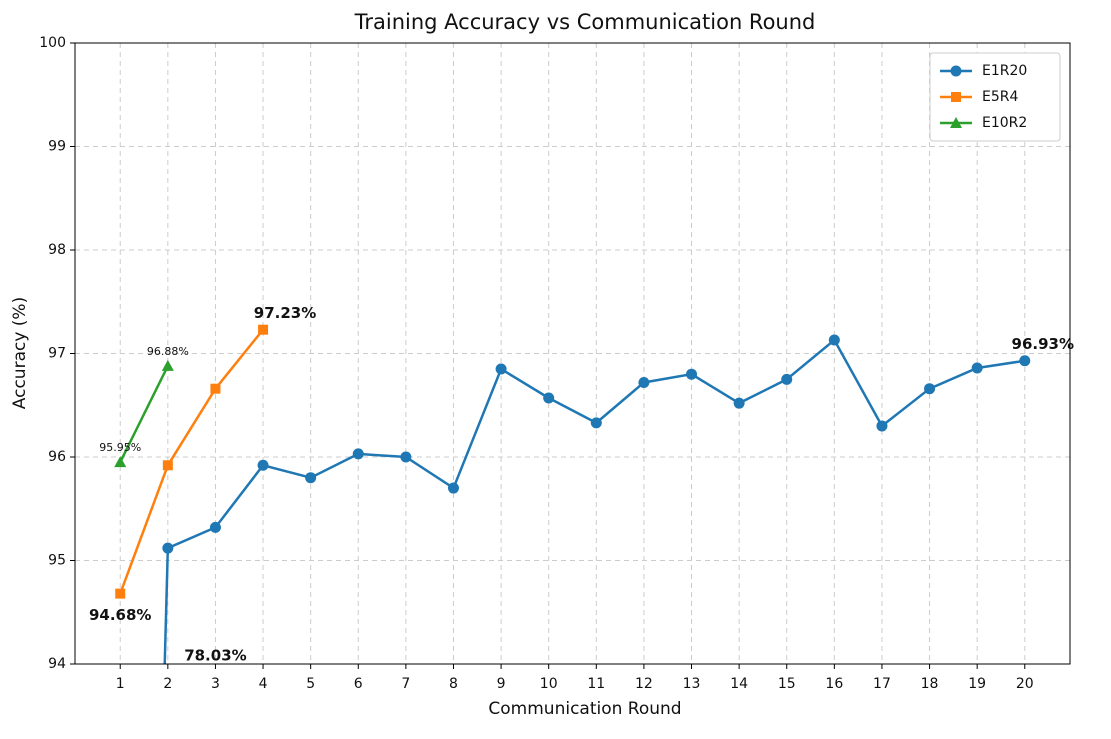 The image size is (1111, 739). What do you see at coordinates (215, 656) in the screenshot?
I see `data-label: 78.03%` at bounding box center [215, 656].